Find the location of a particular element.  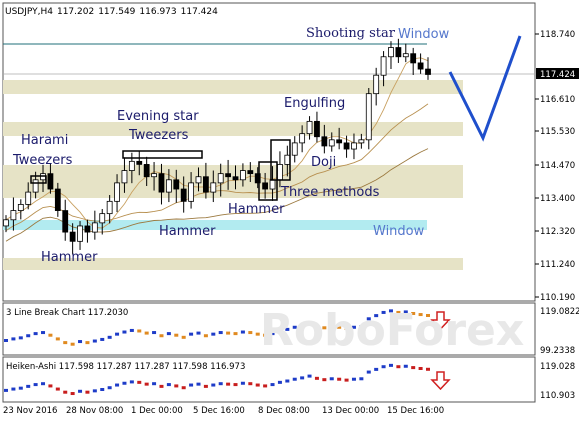

annotation-shooting-star: Shooting star is located at coordinates (351, 33).